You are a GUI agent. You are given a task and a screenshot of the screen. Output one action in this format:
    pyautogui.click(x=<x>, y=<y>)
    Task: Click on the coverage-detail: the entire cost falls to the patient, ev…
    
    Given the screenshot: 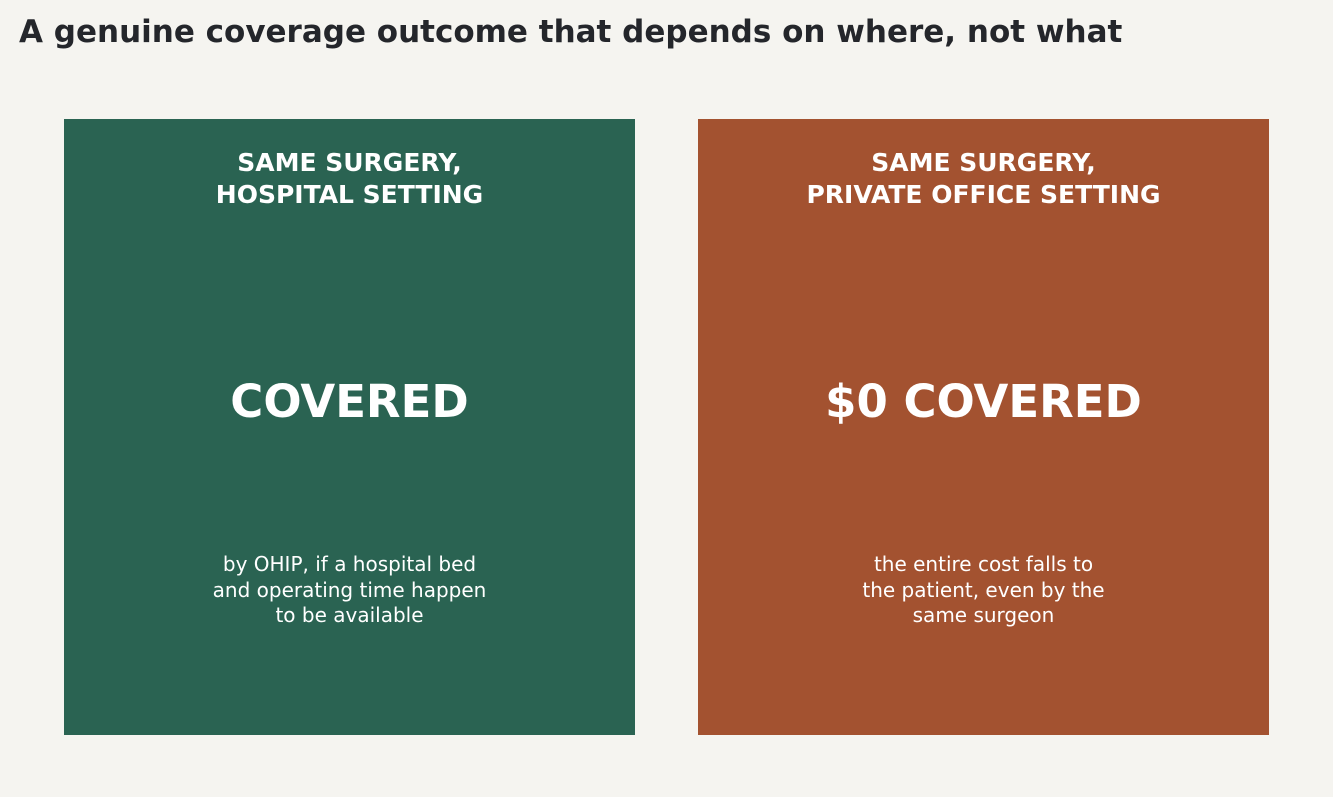 What is the action you would take?
    pyautogui.click(x=983, y=590)
    